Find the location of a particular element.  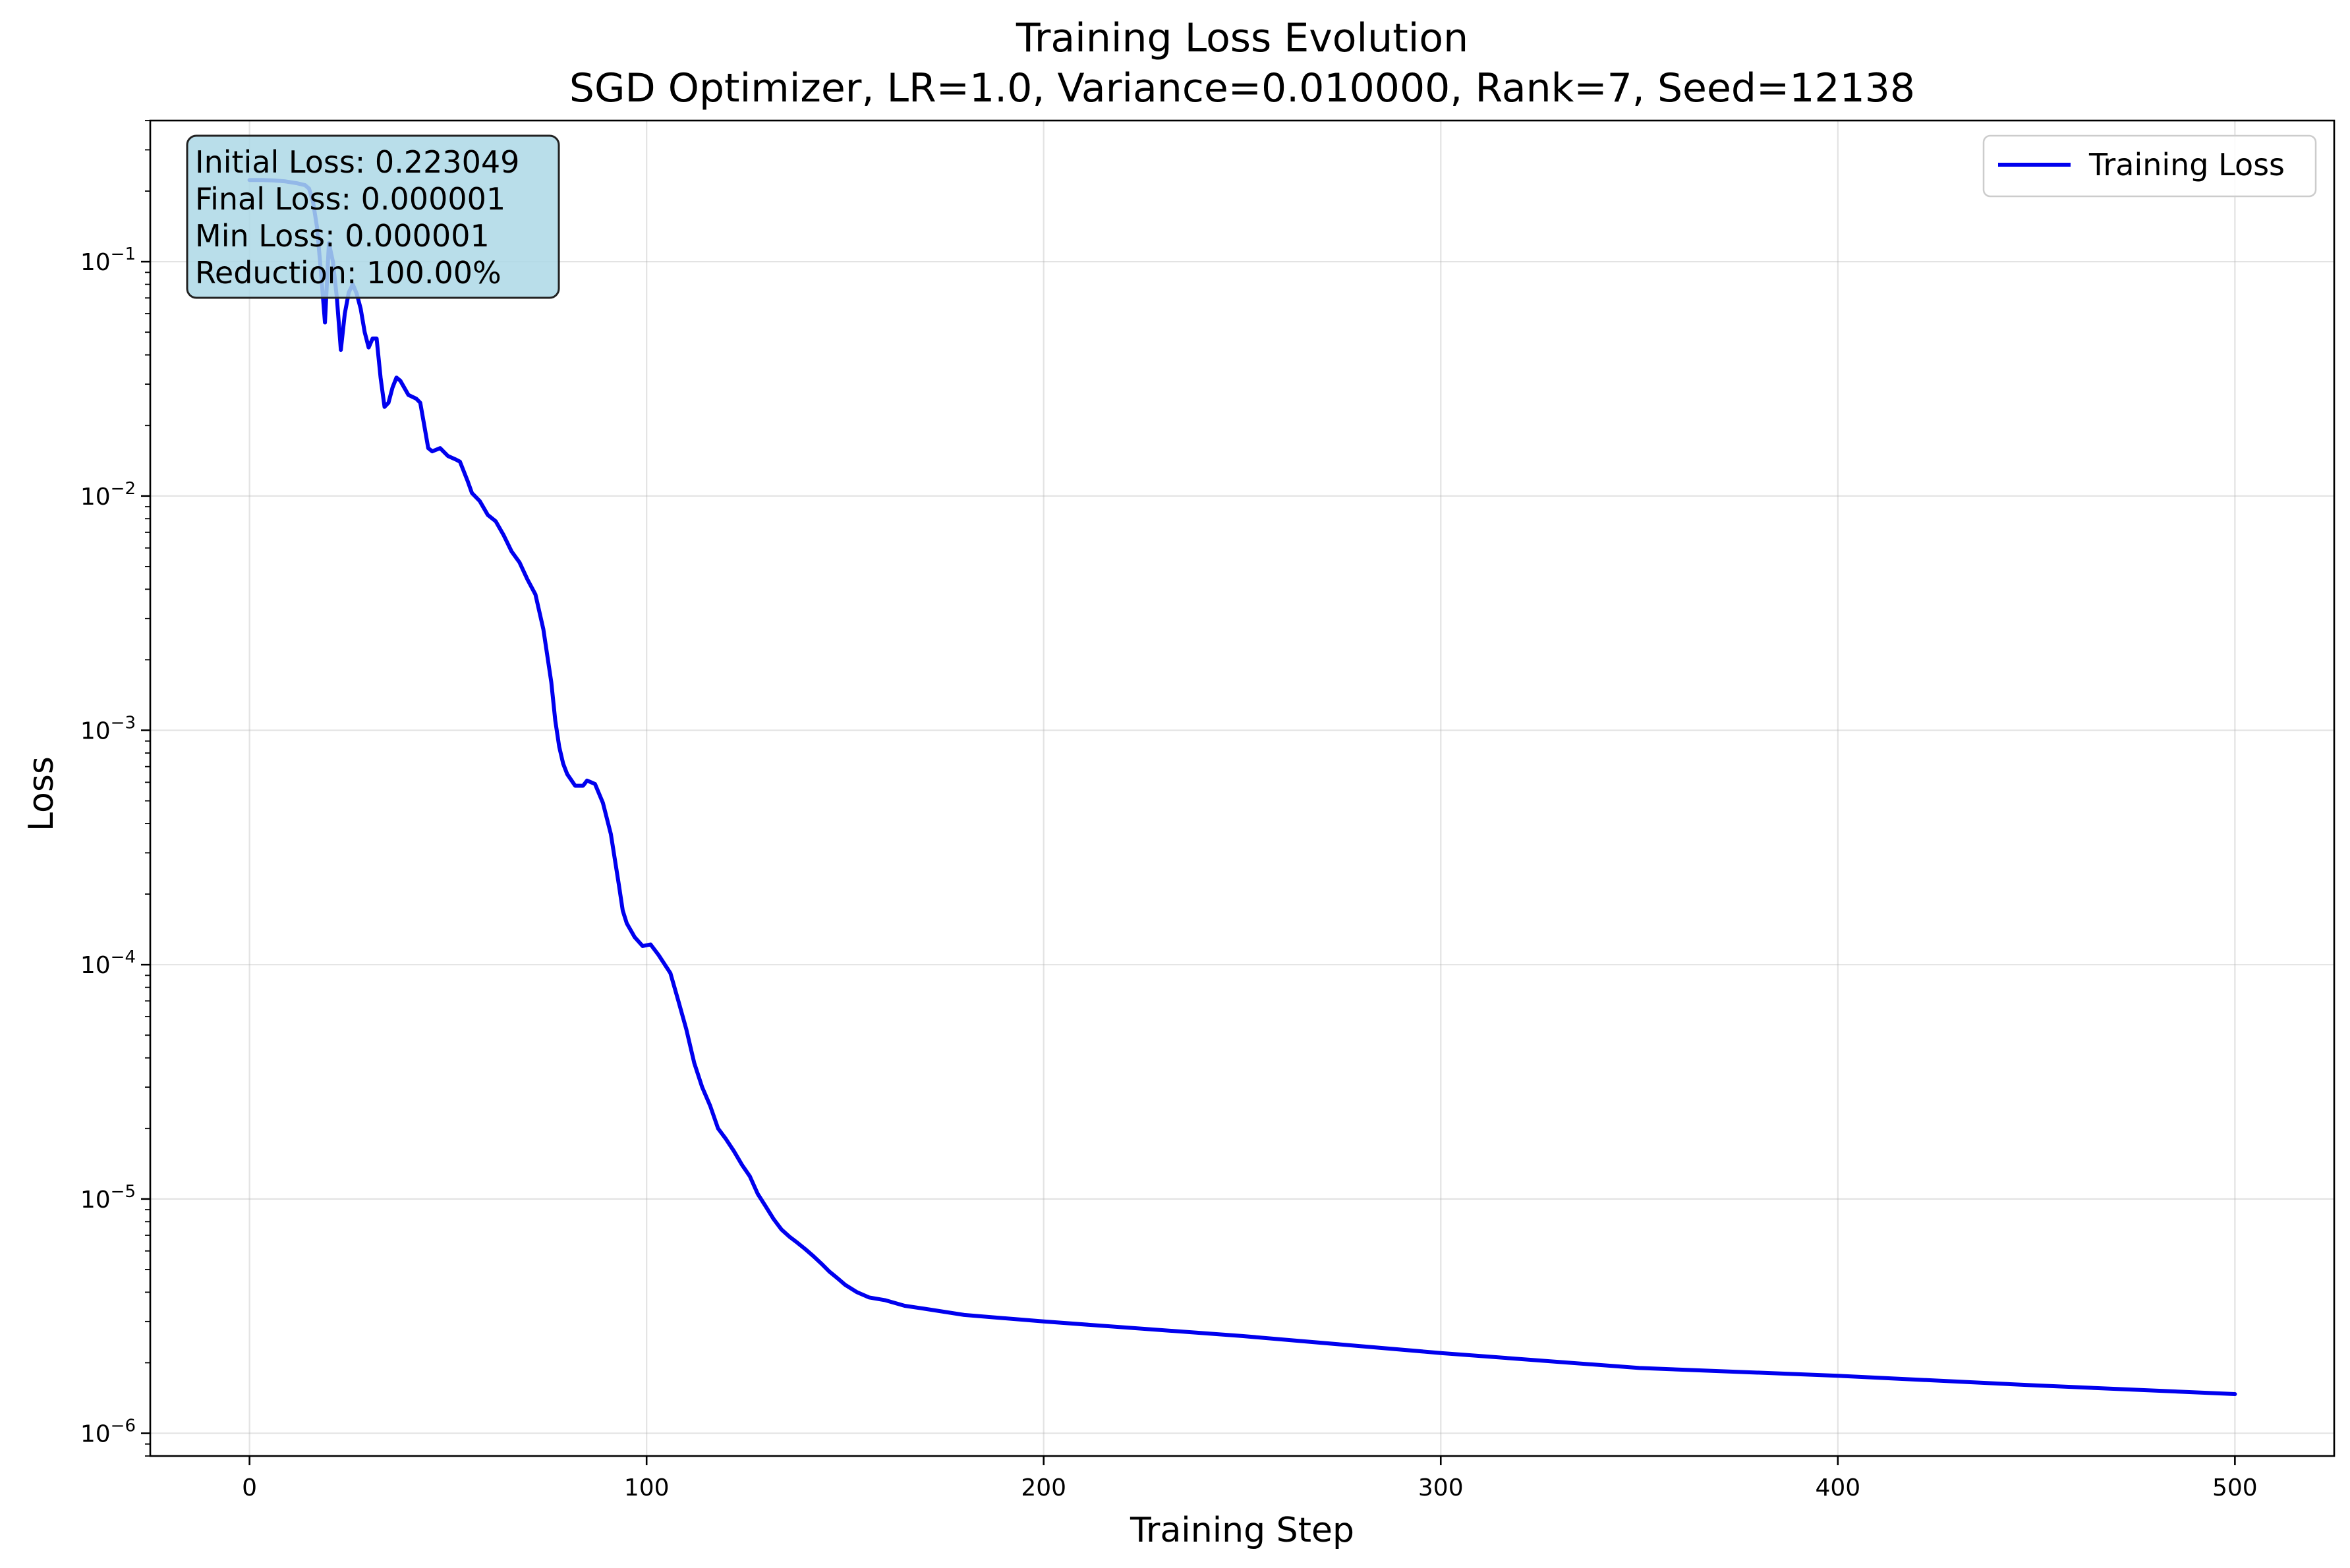

x-axis-label: Training Step is located at coordinates (1242, 1530).